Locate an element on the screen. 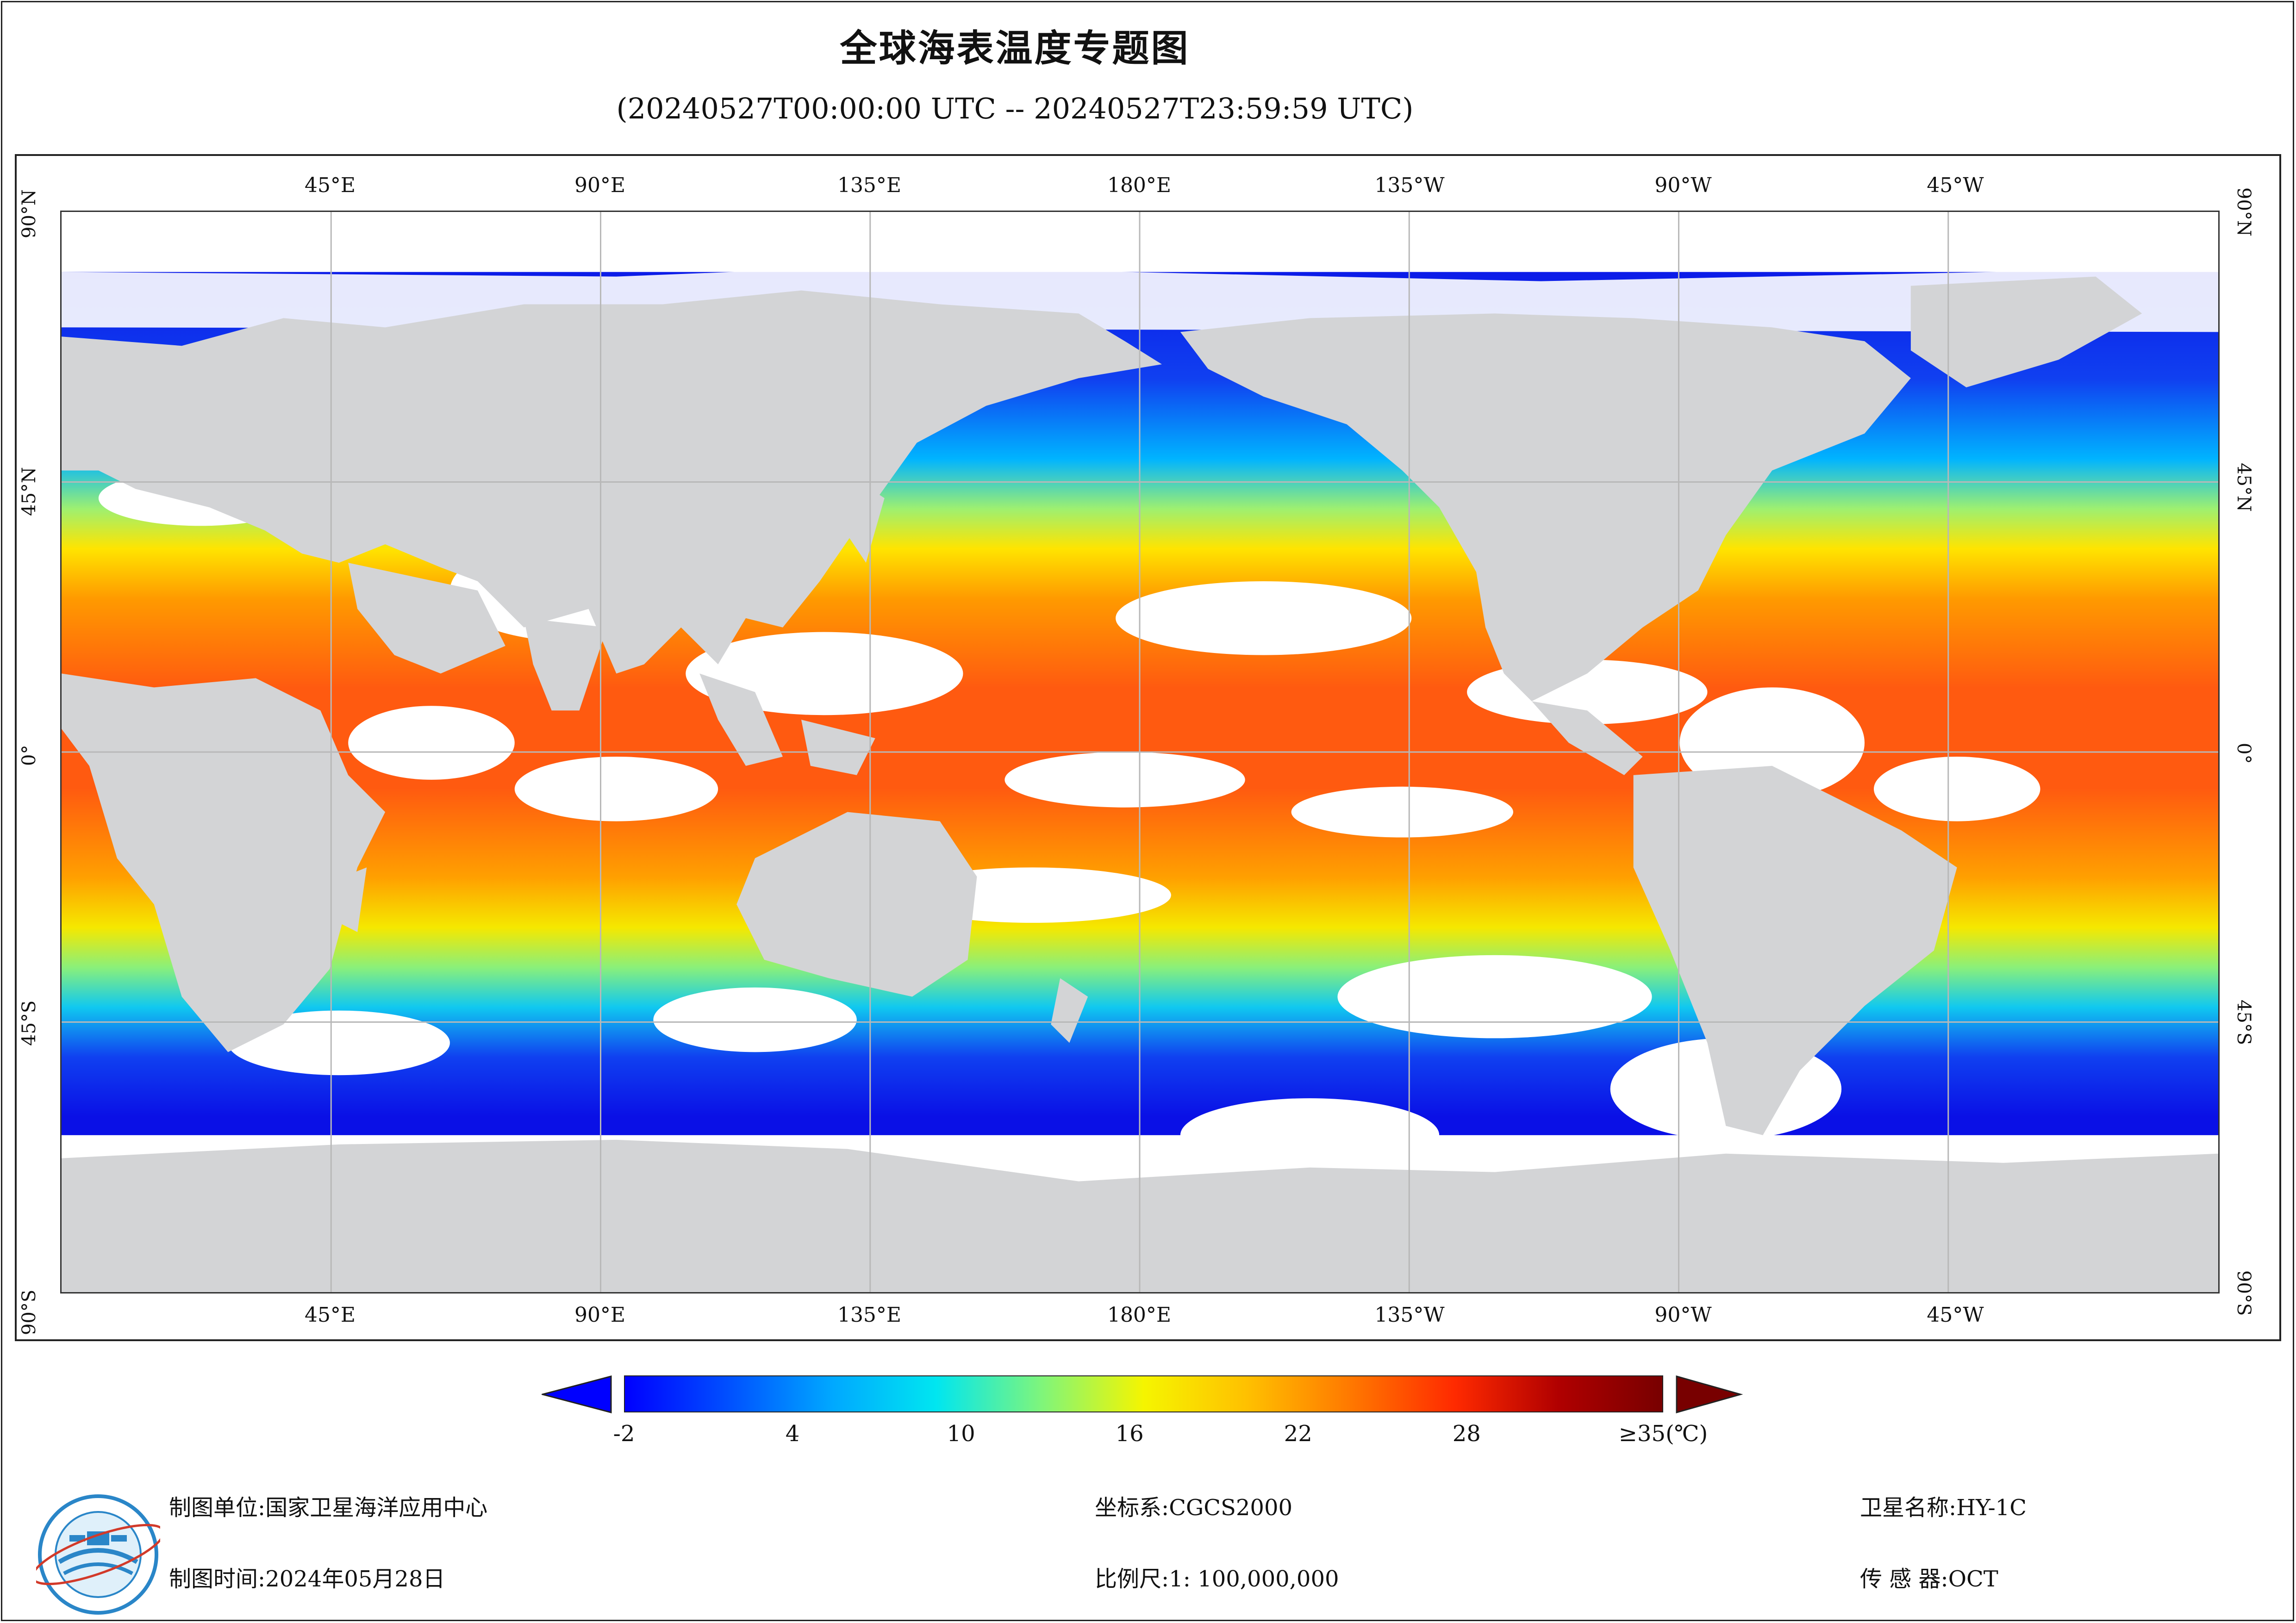  lat-label-right: 90°N is located at coordinates (2243, 211).